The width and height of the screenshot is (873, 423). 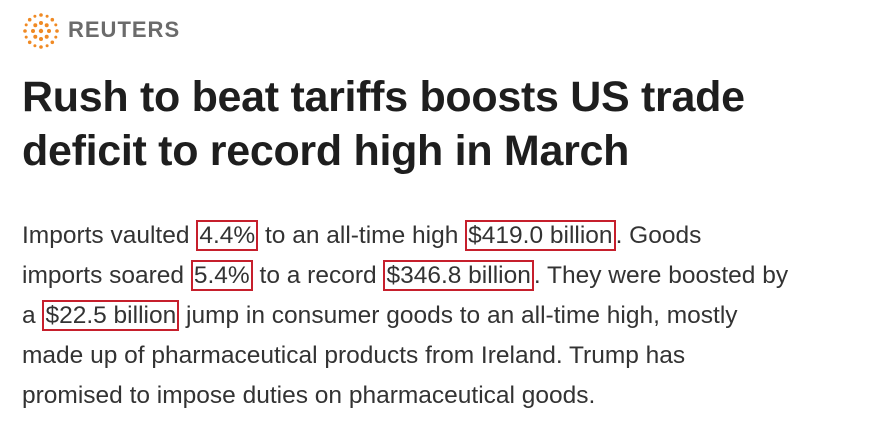 What do you see at coordinates (383, 97) in the screenshot?
I see `headline-line: Rush to beat tariffs boosts US trade` at bounding box center [383, 97].